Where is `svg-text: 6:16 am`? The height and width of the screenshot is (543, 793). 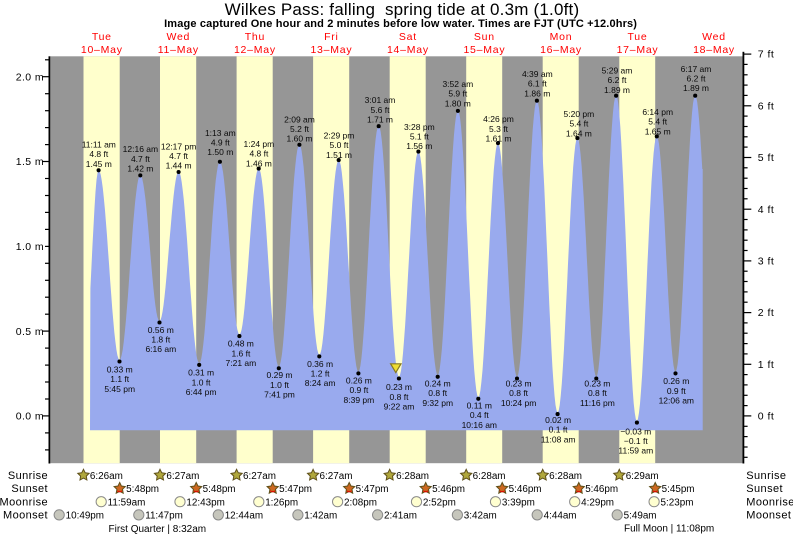
svg-text: 6:16 am is located at coordinates (160, 349).